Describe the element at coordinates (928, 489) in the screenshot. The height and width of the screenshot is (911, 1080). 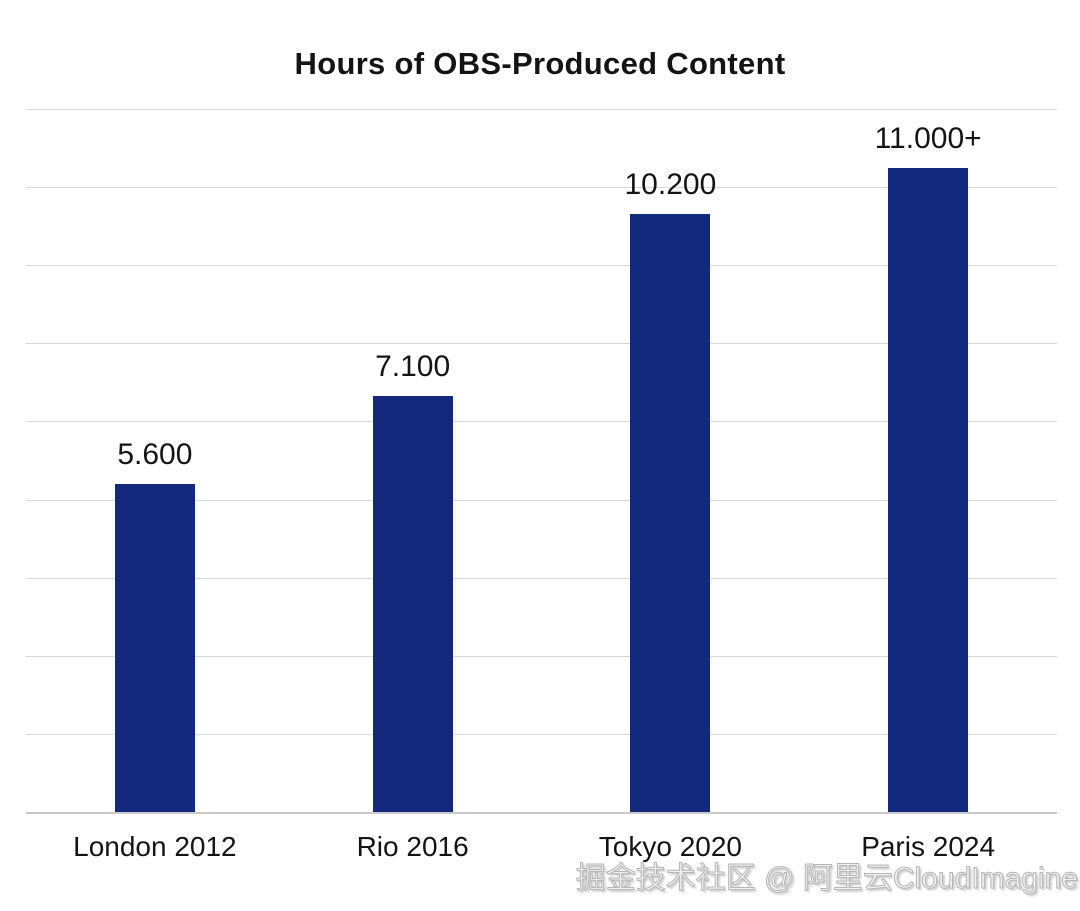
I see `bar-paris-2024` at that location.